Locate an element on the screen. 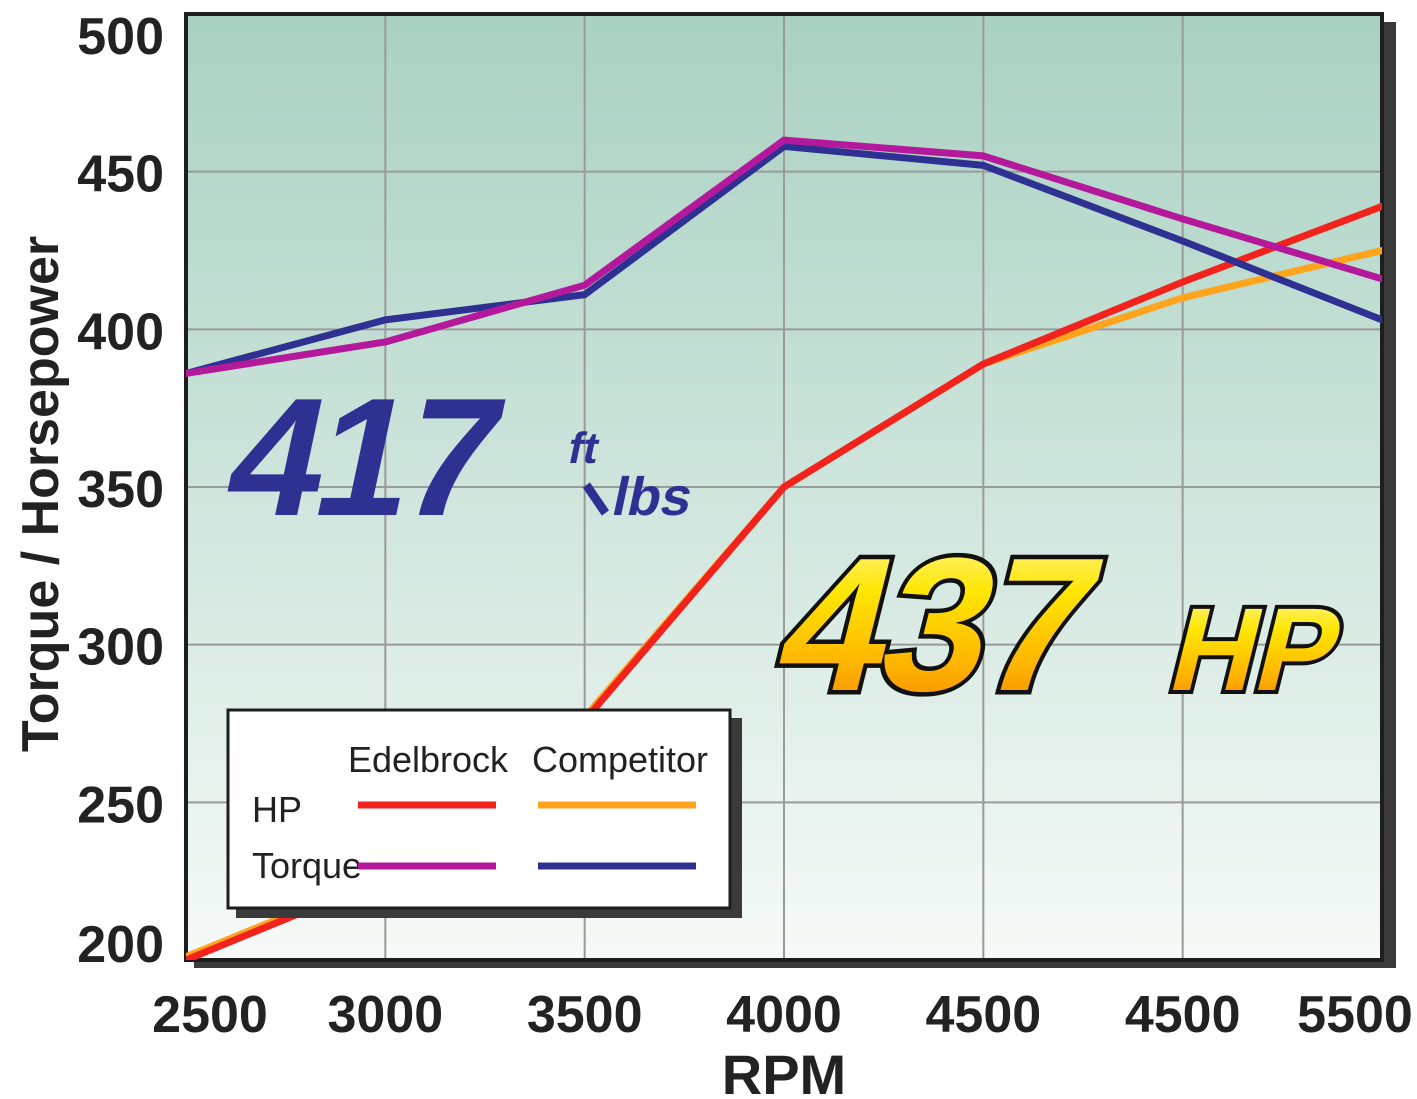 This screenshot has width=1417, height=1099. legend-row-torque: Torque is located at coordinates (307, 865).